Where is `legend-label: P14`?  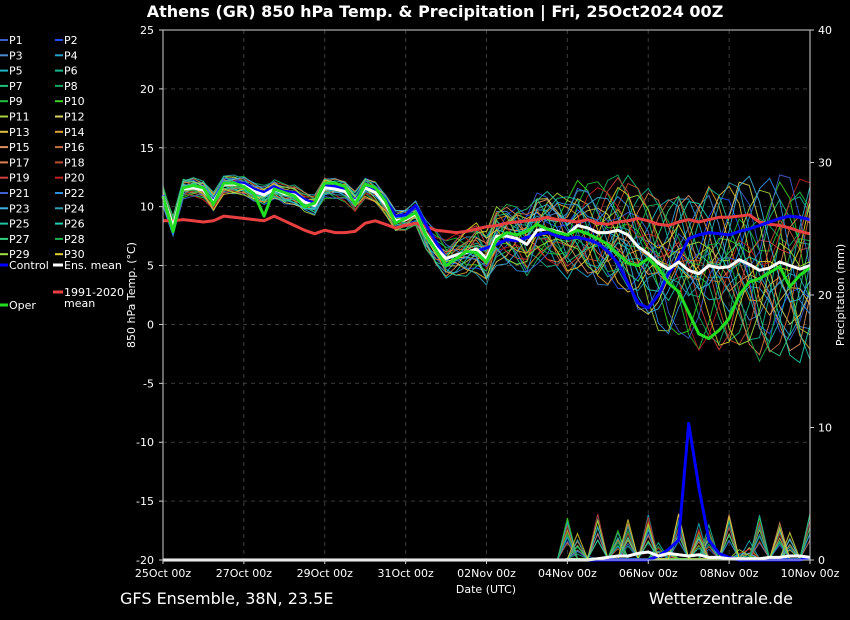
legend-label: P14 is located at coordinates (74, 132).